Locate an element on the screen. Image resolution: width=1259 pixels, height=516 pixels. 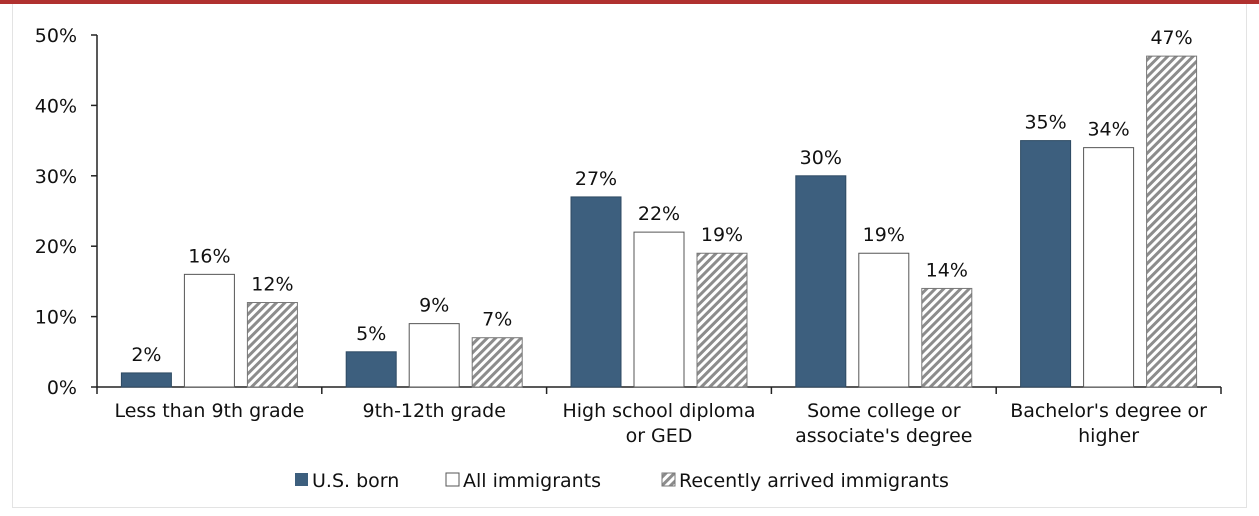
top-accent-line is located at coordinates (629, 2).